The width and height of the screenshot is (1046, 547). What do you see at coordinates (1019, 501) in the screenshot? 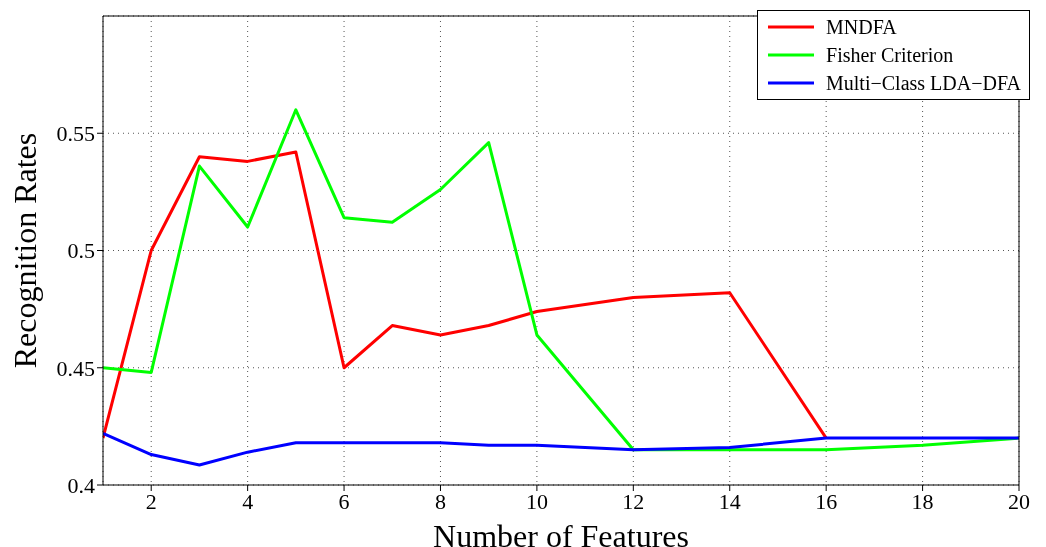
I see `x-tick-label: 20` at bounding box center [1019, 501].